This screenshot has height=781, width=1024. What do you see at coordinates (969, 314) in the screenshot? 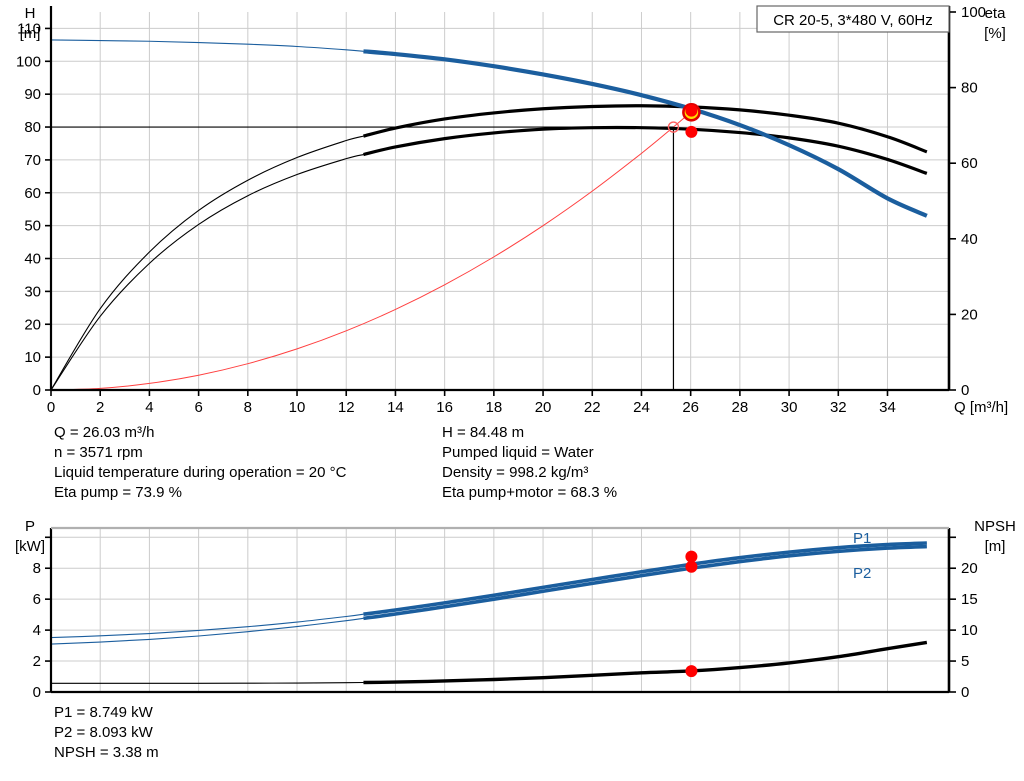
I see `tick-label-eta: 20` at bounding box center [969, 314].